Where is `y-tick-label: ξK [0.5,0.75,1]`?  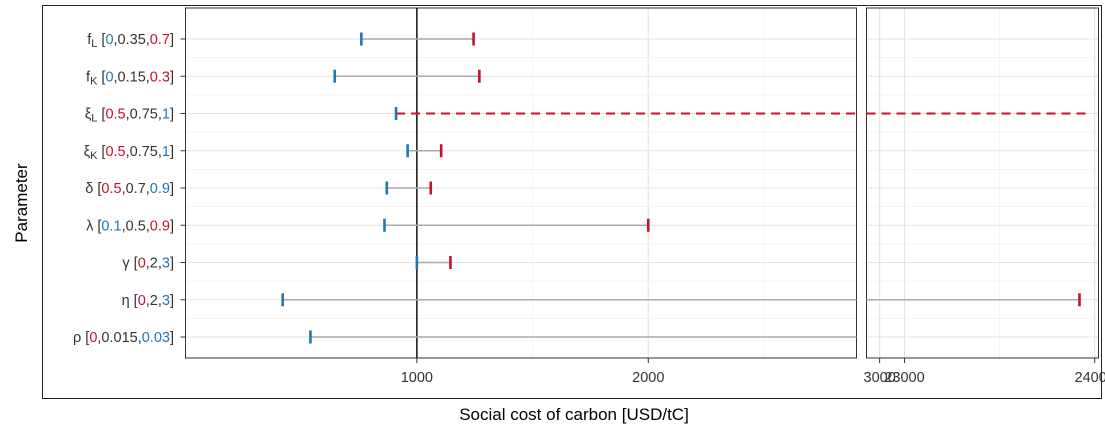 y-tick-label: ξK [0.5,0.75,1] is located at coordinates (129, 153).